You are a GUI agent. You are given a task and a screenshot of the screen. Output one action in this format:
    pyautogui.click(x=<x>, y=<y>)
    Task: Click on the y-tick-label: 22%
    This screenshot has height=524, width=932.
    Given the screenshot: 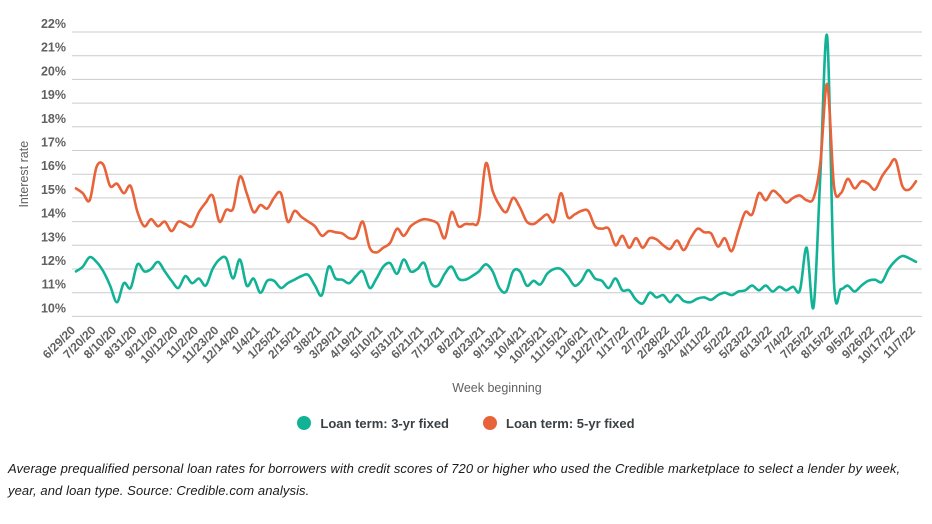 What is the action you would take?
    pyautogui.click(x=53, y=24)
    